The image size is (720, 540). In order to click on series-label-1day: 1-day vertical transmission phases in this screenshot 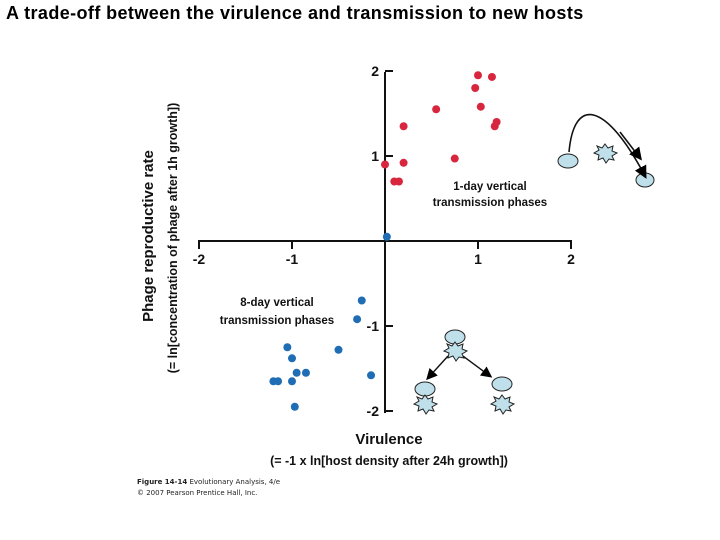, I will do `click(490, 195)`.